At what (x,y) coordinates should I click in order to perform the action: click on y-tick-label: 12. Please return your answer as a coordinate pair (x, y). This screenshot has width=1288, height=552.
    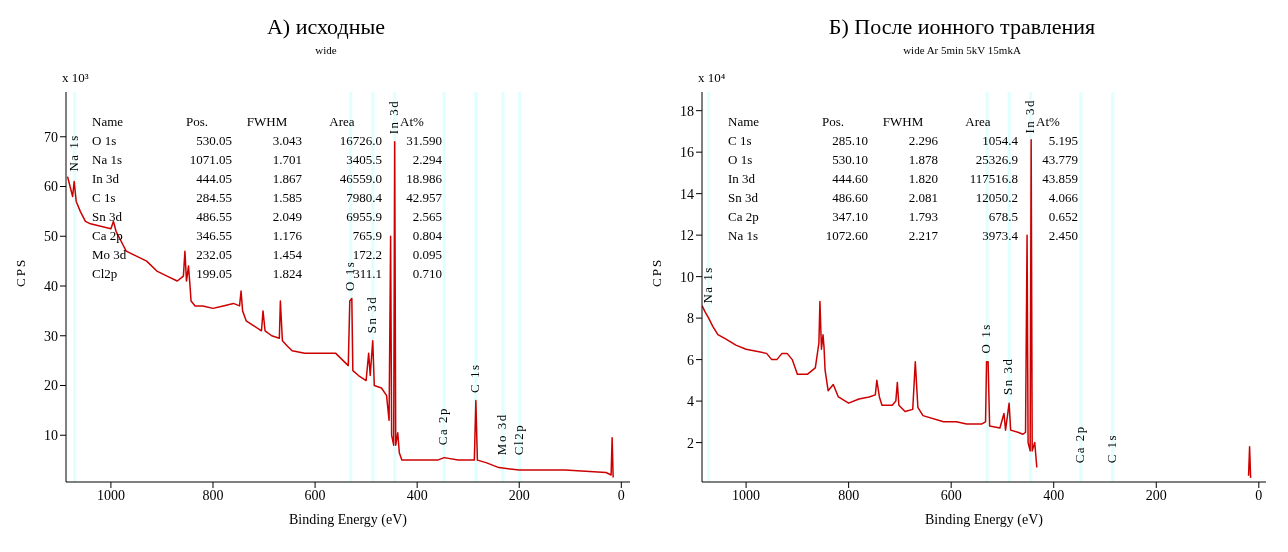
    Looking at the image, I should click on (687, 236).